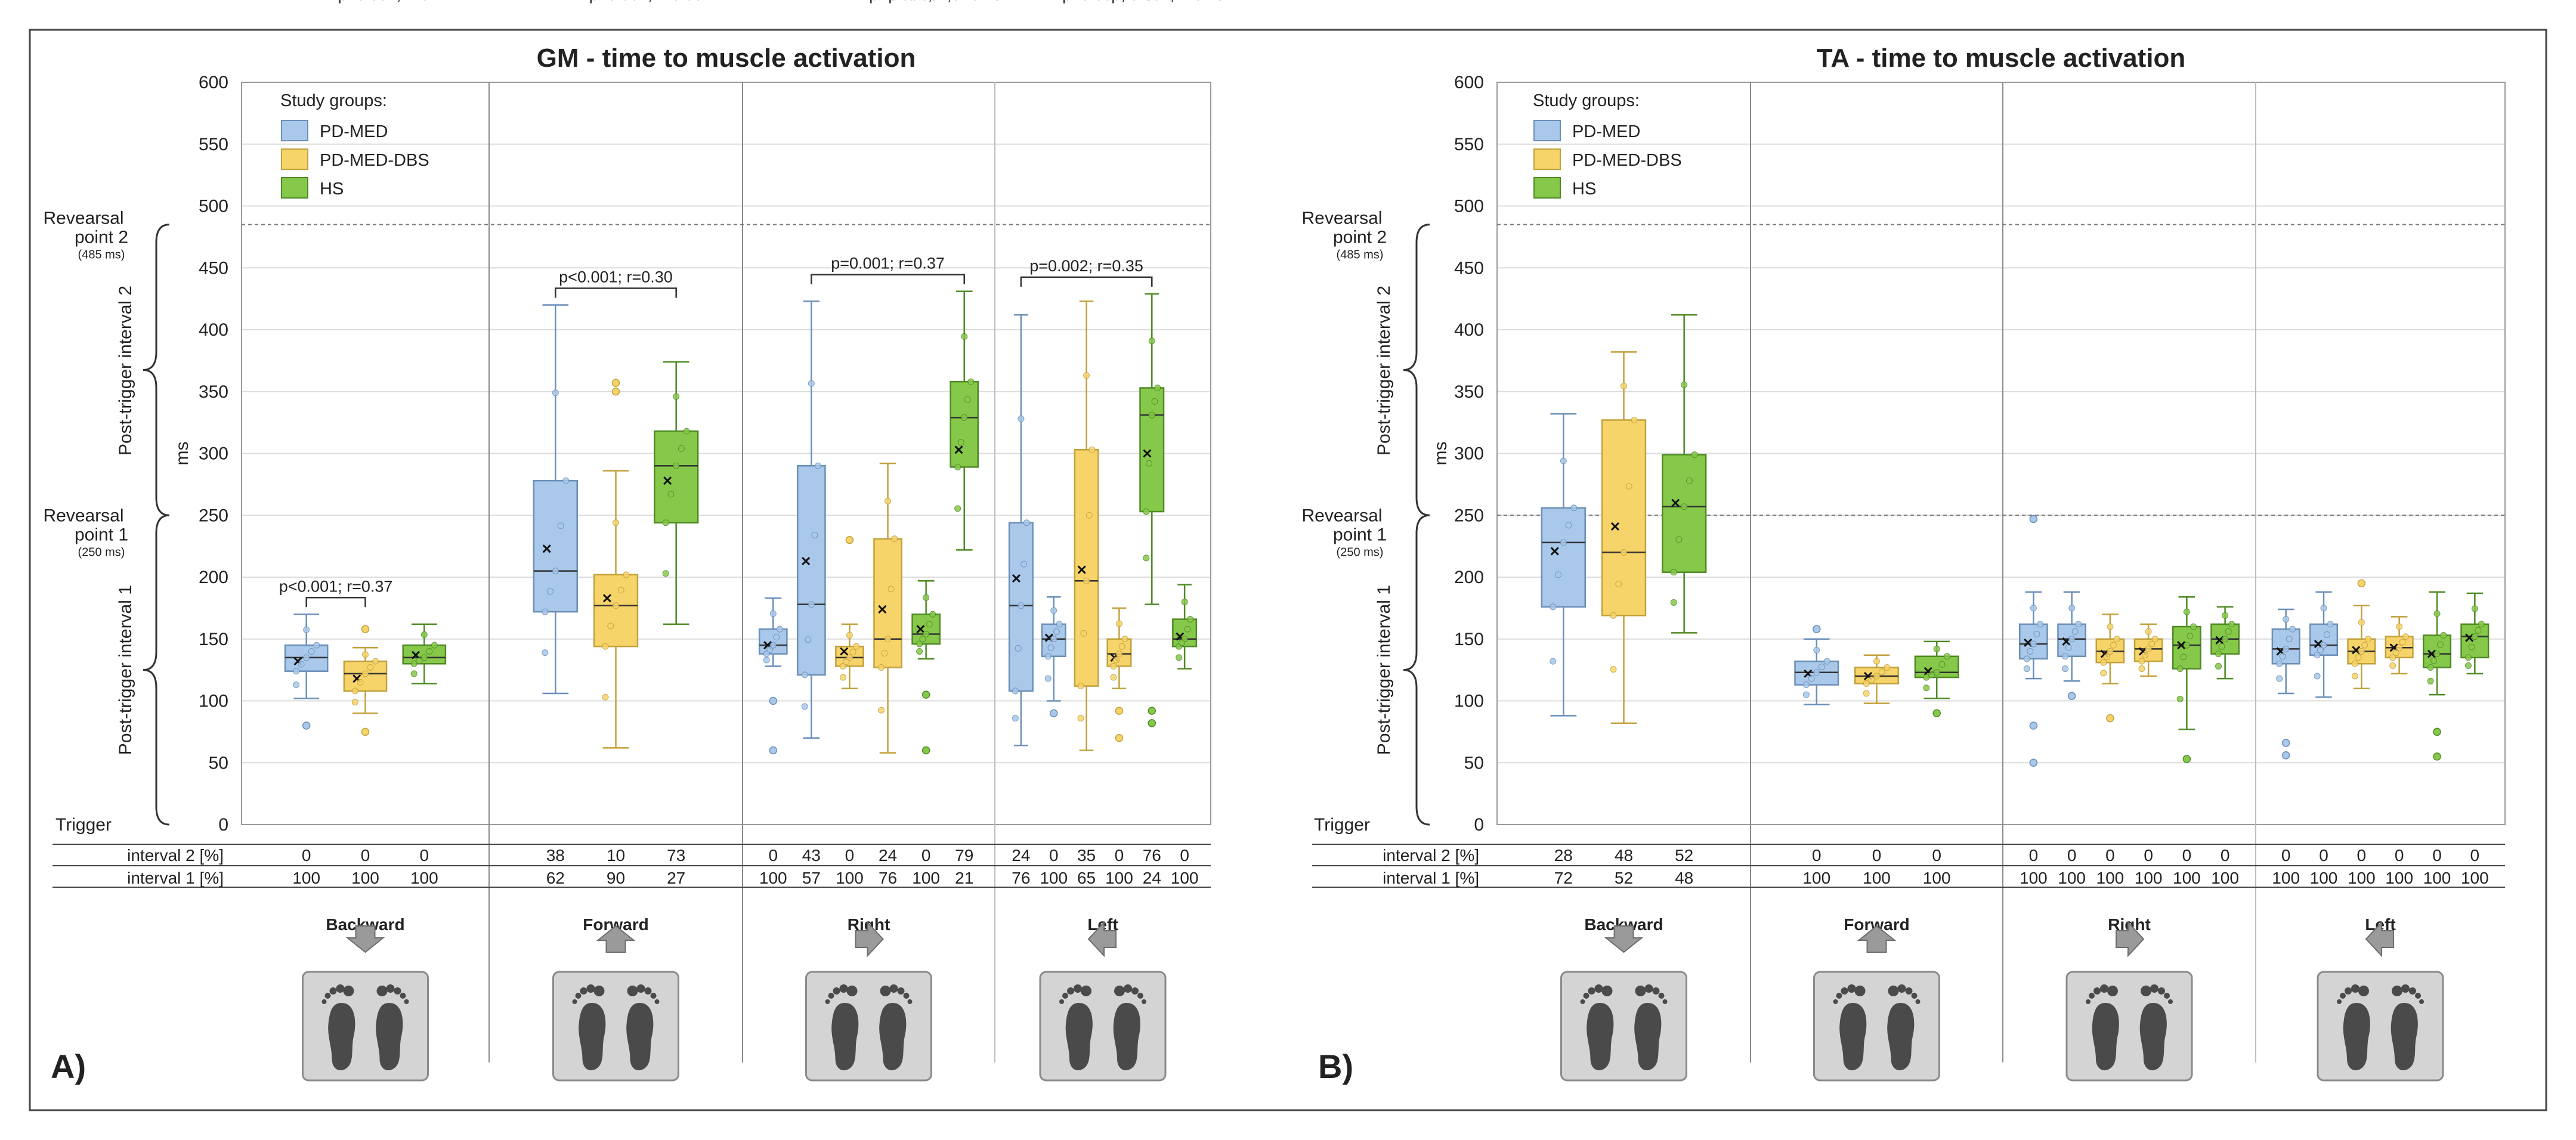 Image resolution: width=2576 pixels, height=1140 pixels. Describe the element at coordinates (1341, 218) in the screenshot. I see `reversal-point-2-label: Revearsal` at that location.